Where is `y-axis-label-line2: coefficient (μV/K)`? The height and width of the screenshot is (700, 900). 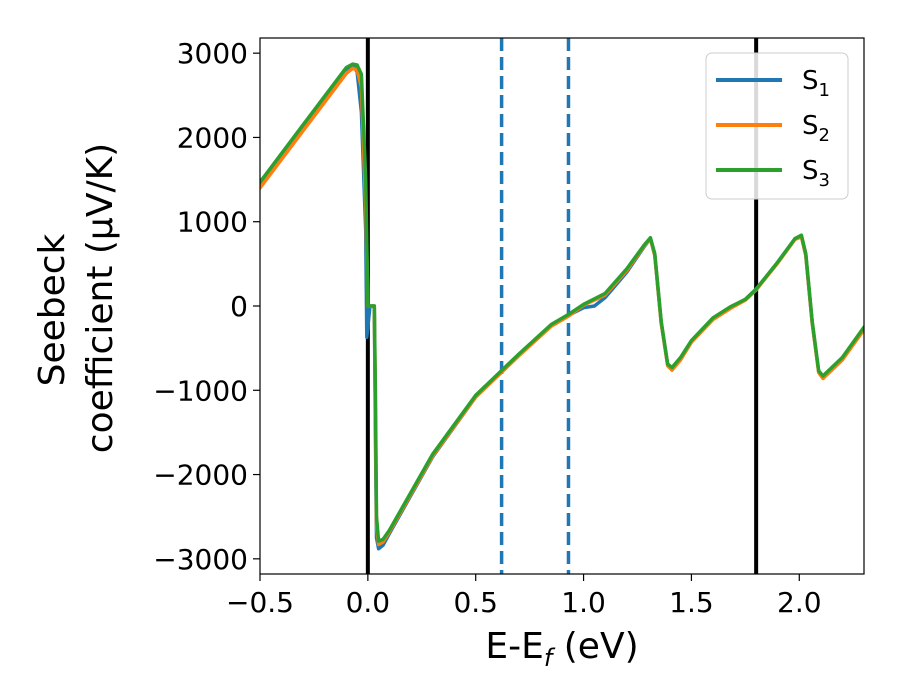 y-axis-label-line2: coefficient (μV/K) is located at coordinates (100, 298).